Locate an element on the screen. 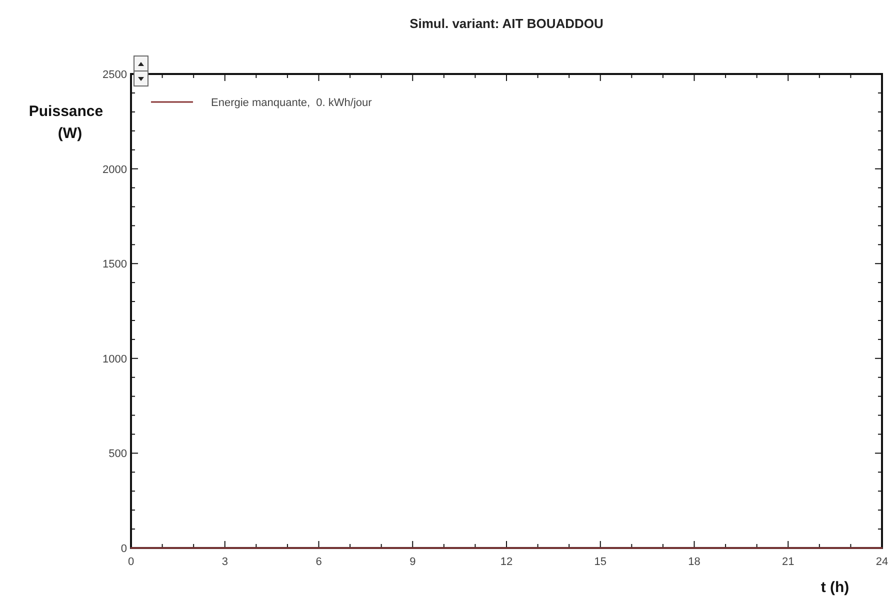 The image size is (889, 597). y-tick-label: 0 is located at coordinates (123, 549).